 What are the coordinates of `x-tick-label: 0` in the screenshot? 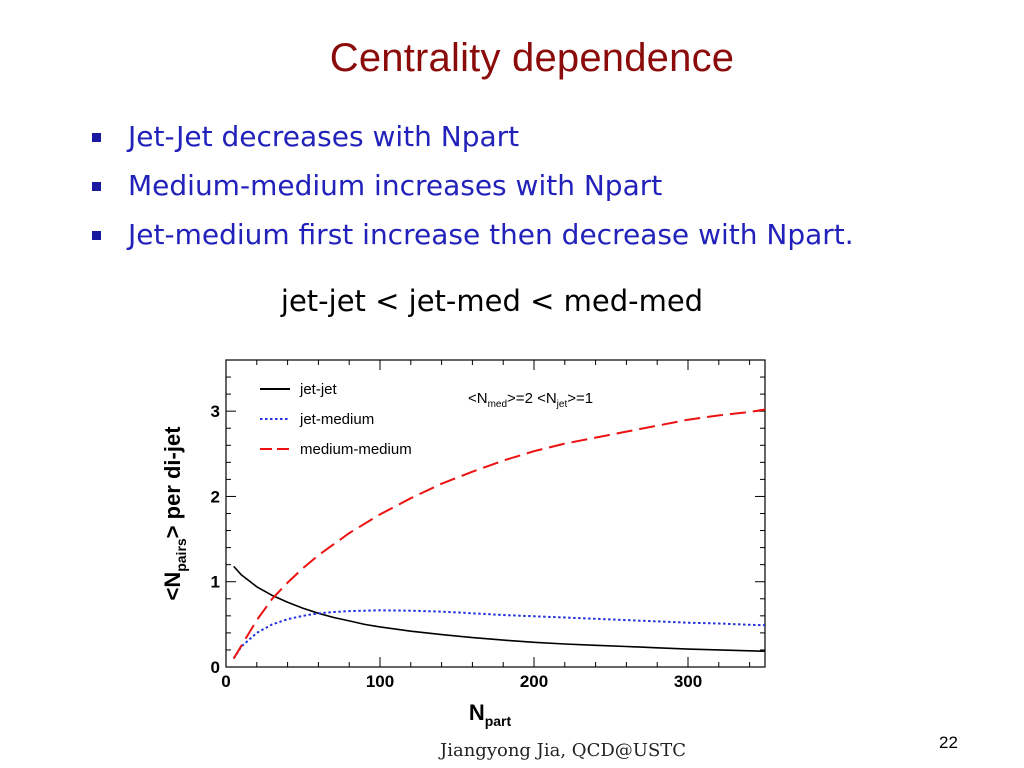 It's located at (225, 681).